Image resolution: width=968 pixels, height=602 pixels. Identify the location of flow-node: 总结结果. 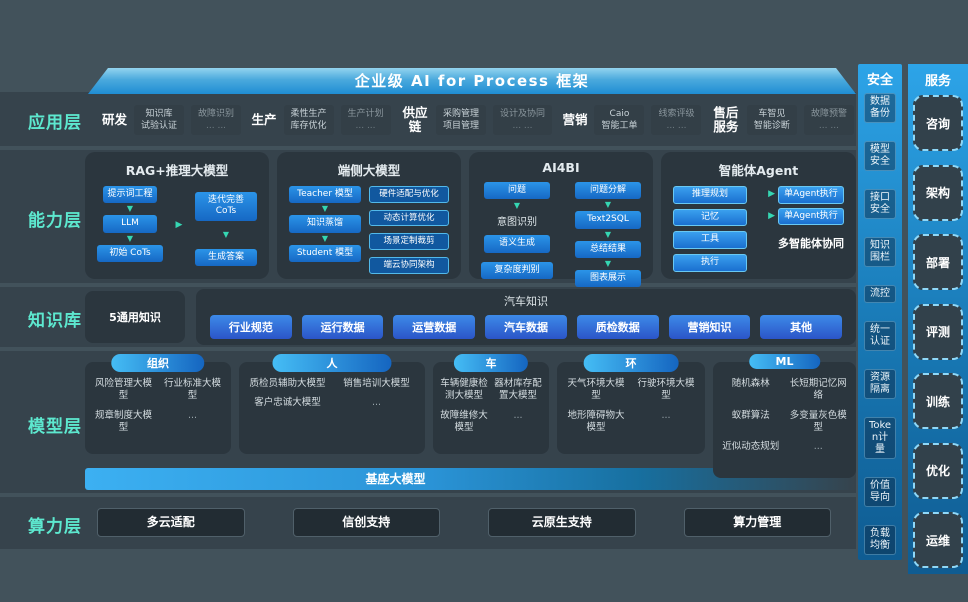
(608, 249).